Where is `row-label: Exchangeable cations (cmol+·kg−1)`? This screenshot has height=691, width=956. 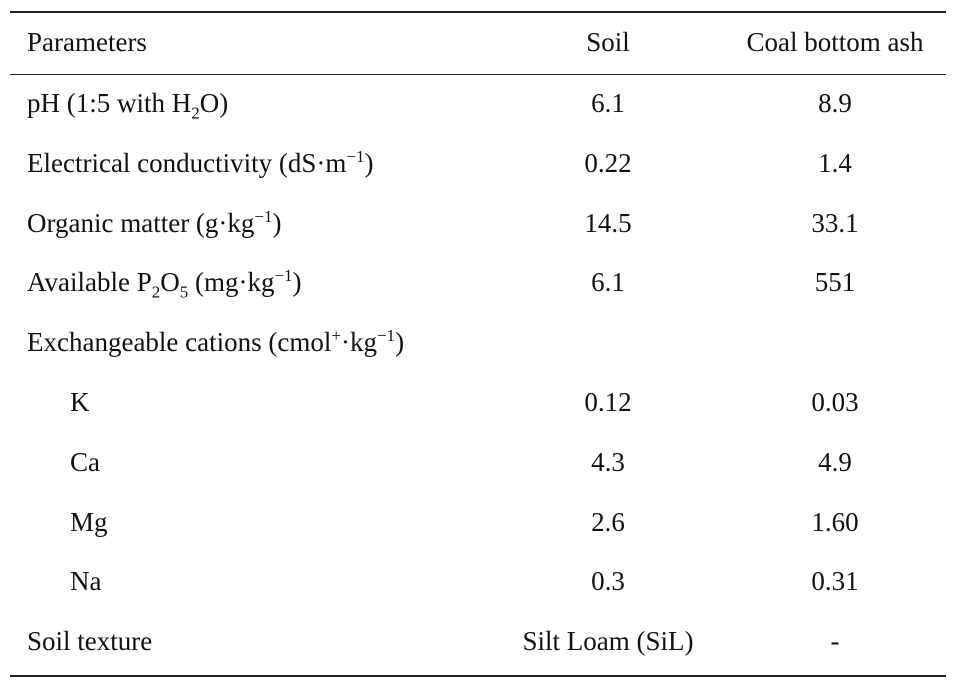
row-label: Exchangeable cations (cmol+·kg−1) is located at coordinates (215, 342).